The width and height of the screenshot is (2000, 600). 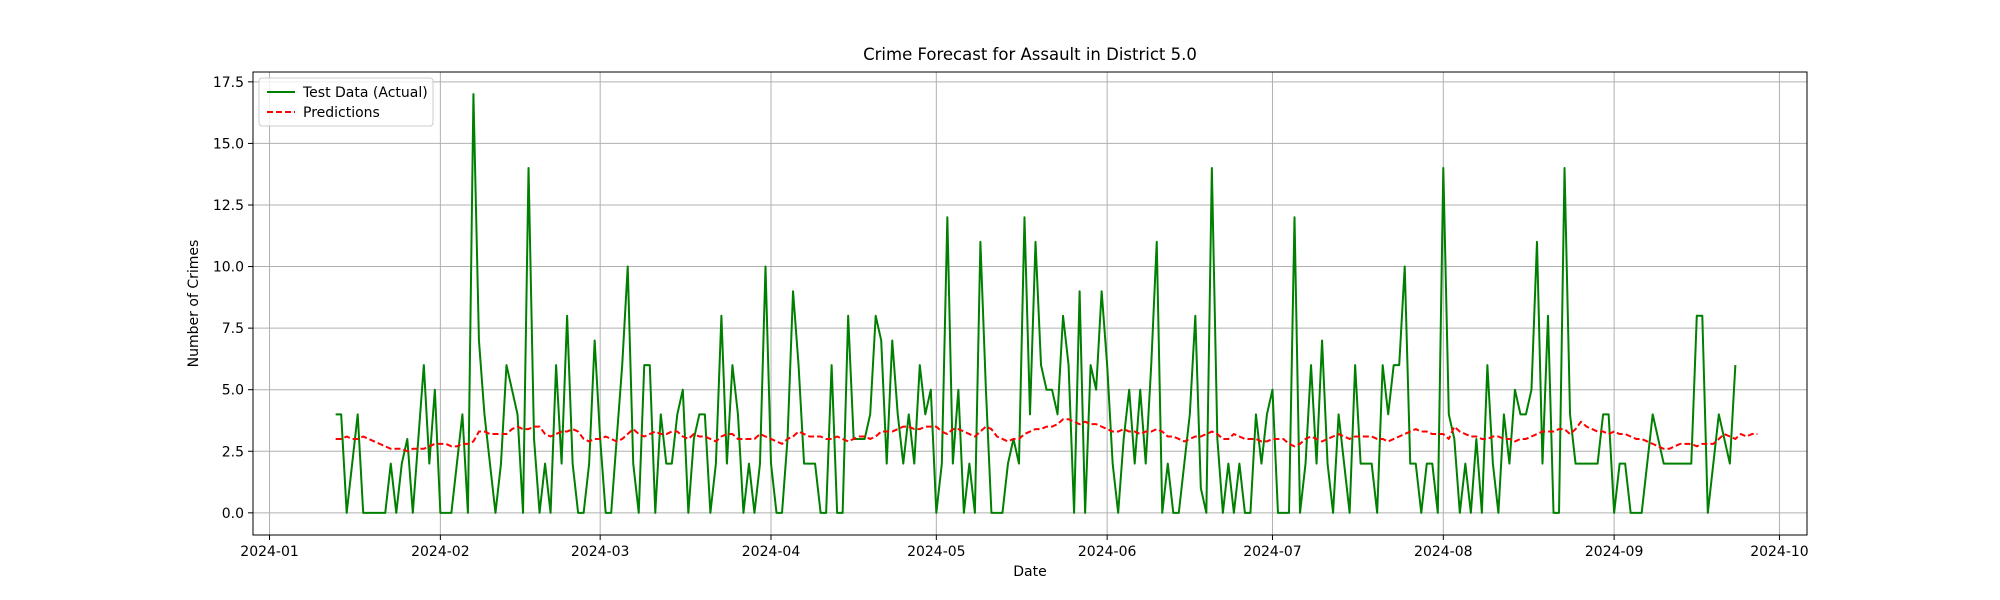 I want to click on legend-label-actual: Test Data (Actual), so click(x=365, y=93).